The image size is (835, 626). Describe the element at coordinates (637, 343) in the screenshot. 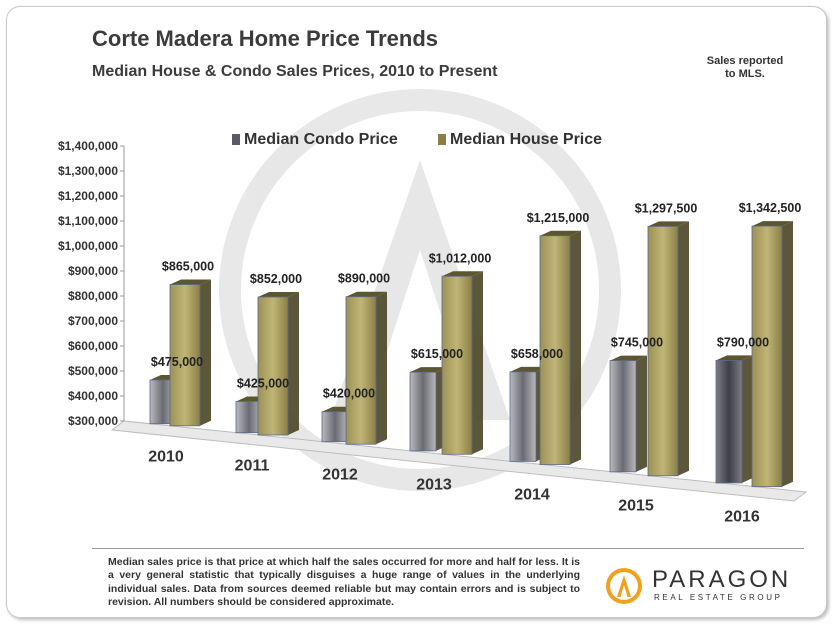

I see `data-label-condo-2015: $745,000` at that location.